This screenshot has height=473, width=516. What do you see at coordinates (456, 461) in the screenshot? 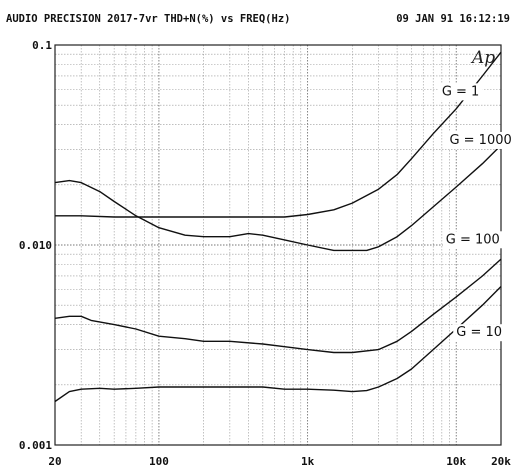
I see `x-tick-label: 10k` at bounding box center [456, 461].